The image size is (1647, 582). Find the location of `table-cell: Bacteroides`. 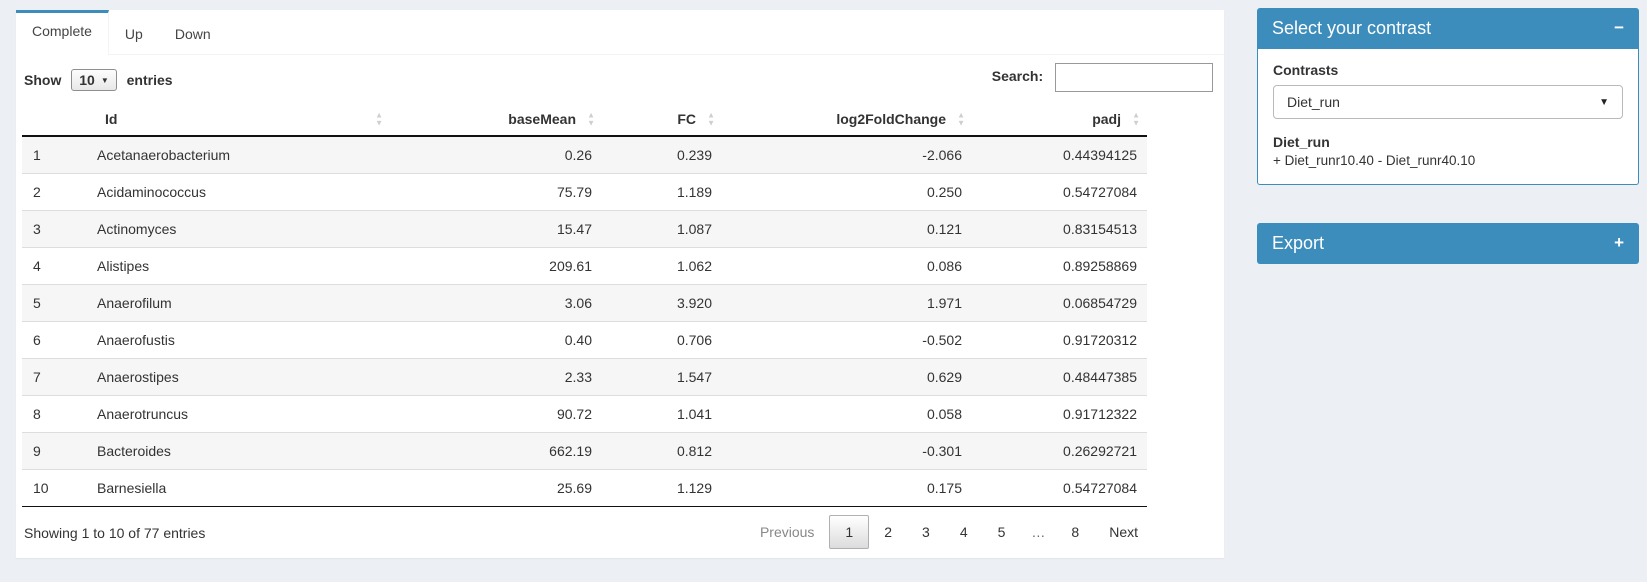

table-cell: Bacteroides is located at coordinates (235, 451).